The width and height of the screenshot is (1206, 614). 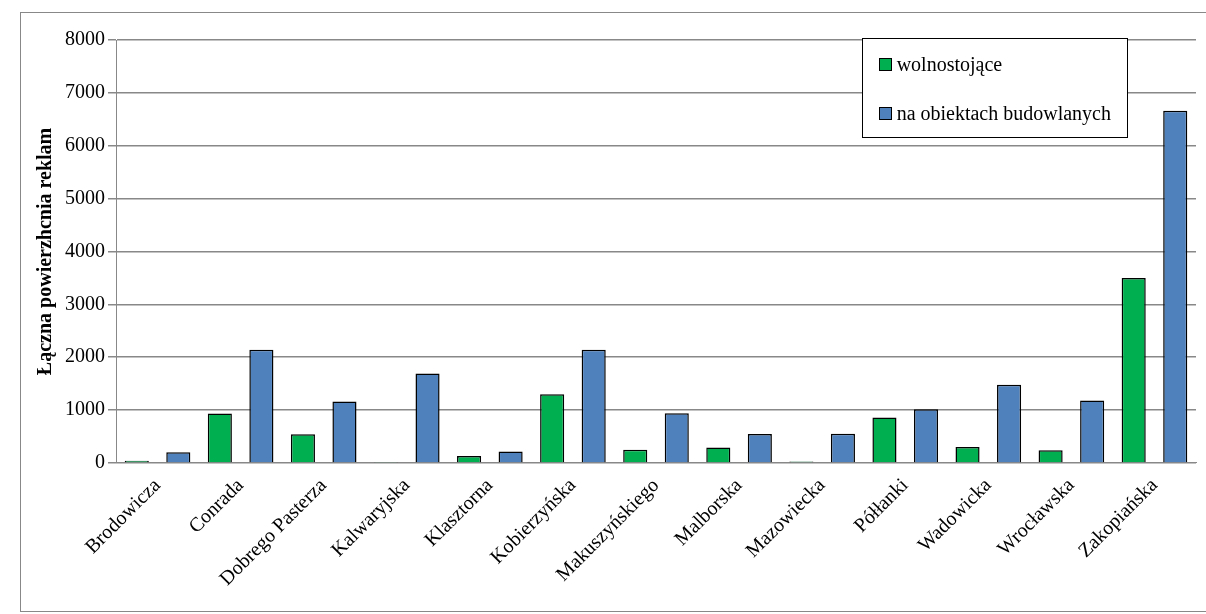 I want to click on y-axis-title: Łączna powierzhcnia reklam, so click(x=45, y=251).